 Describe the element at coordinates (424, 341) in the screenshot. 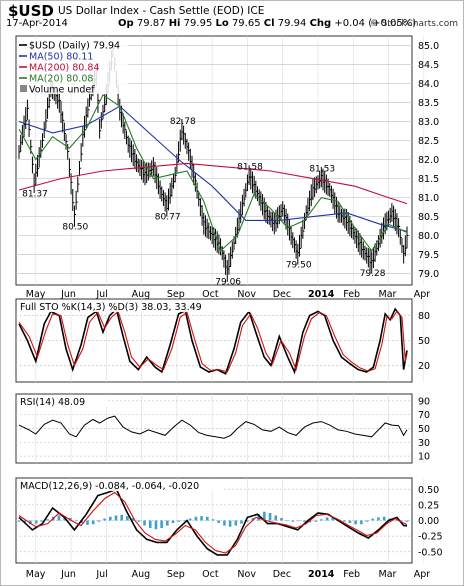

I see `sto-tick-label: 50` at that location.